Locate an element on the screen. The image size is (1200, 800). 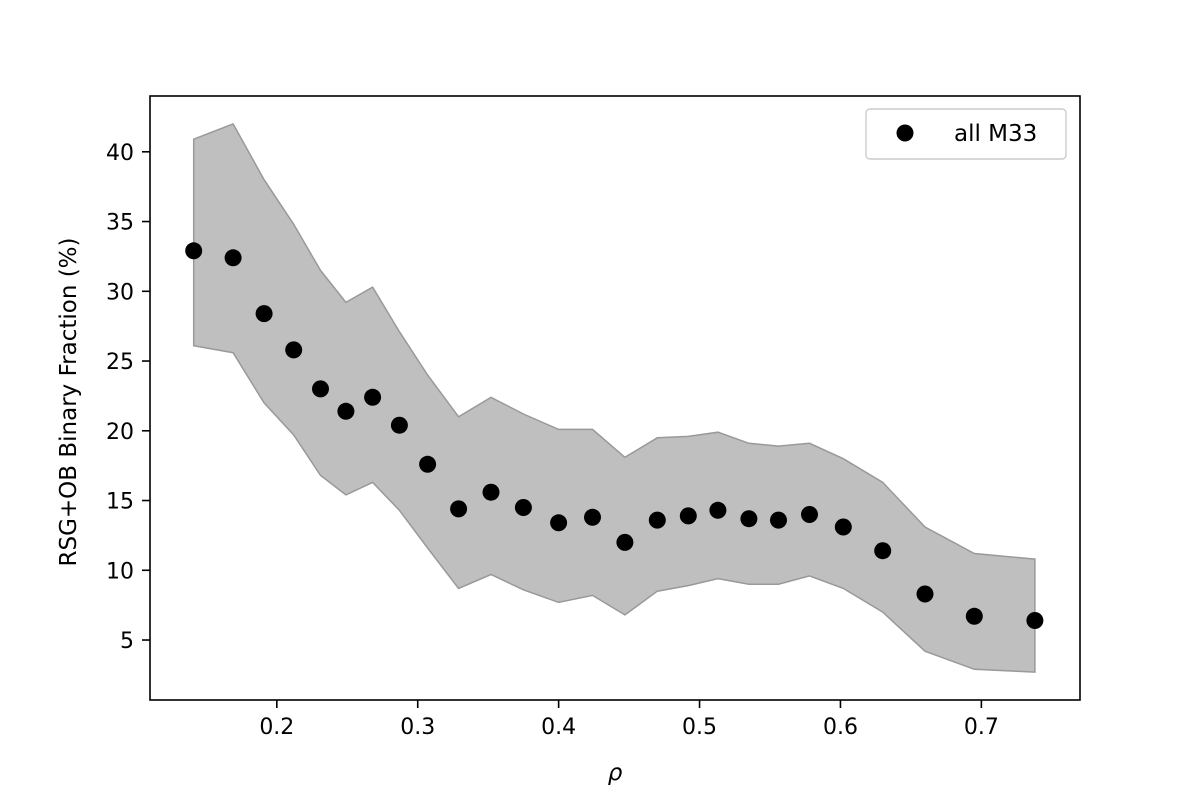
x-tick-label: 0.5 is located at coordinates (699, 727).